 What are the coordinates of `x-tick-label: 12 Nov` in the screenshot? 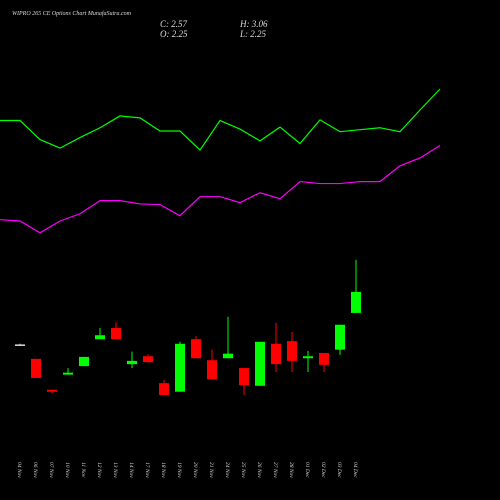 It's located at (99, 470).